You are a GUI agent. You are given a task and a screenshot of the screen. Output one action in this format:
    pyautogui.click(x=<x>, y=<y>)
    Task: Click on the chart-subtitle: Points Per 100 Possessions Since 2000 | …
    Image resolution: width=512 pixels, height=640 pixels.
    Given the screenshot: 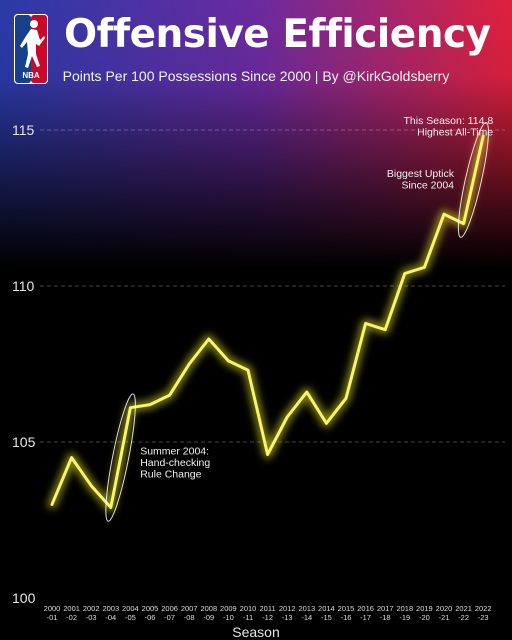 What is the action you would take?
    pyautogui.click(x=256, y=76)
    